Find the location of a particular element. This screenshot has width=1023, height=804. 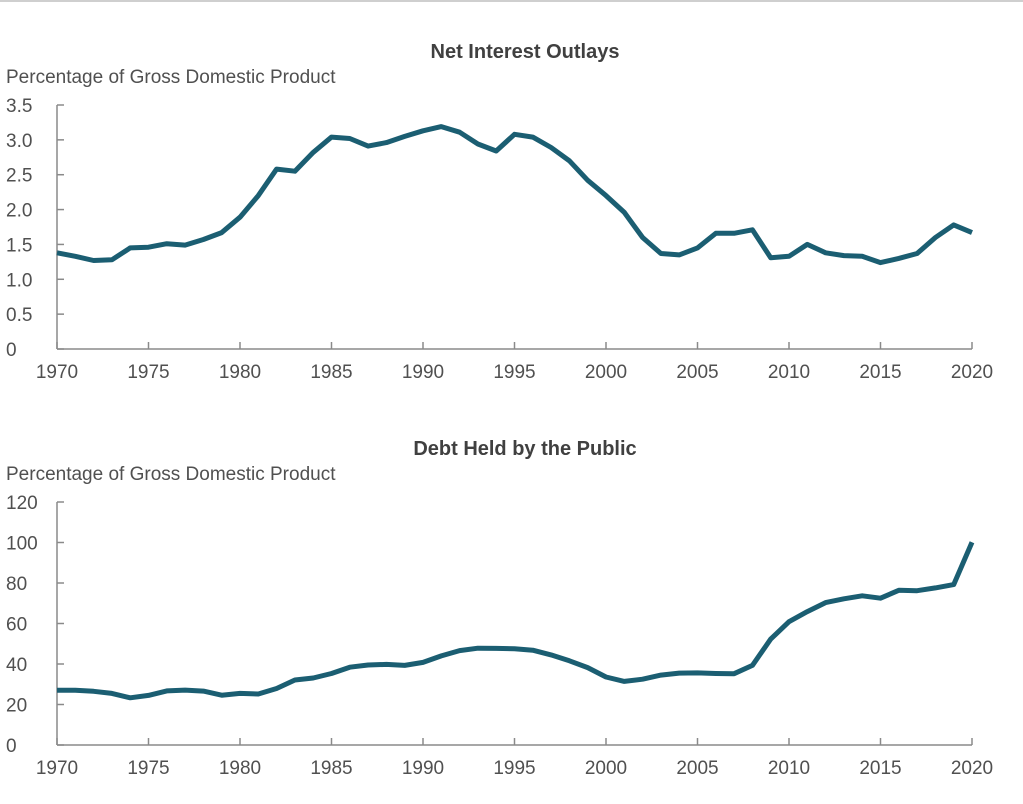

y-tick-label: 120 is located at coordinates (22, 503).